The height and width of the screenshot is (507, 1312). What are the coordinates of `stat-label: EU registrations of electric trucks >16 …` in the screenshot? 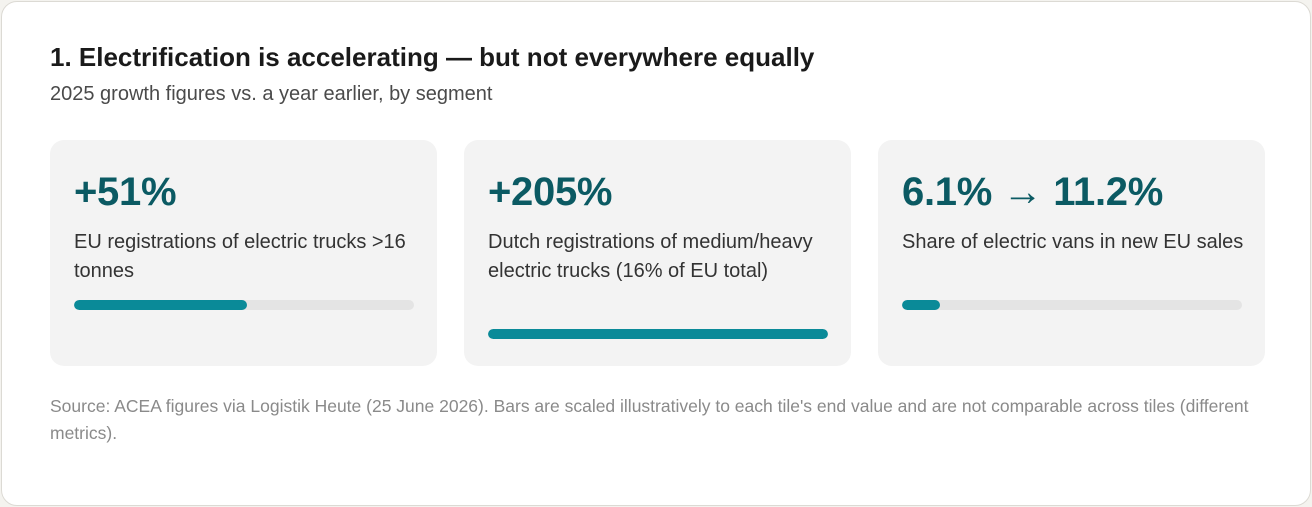 It's located at (240, 256).